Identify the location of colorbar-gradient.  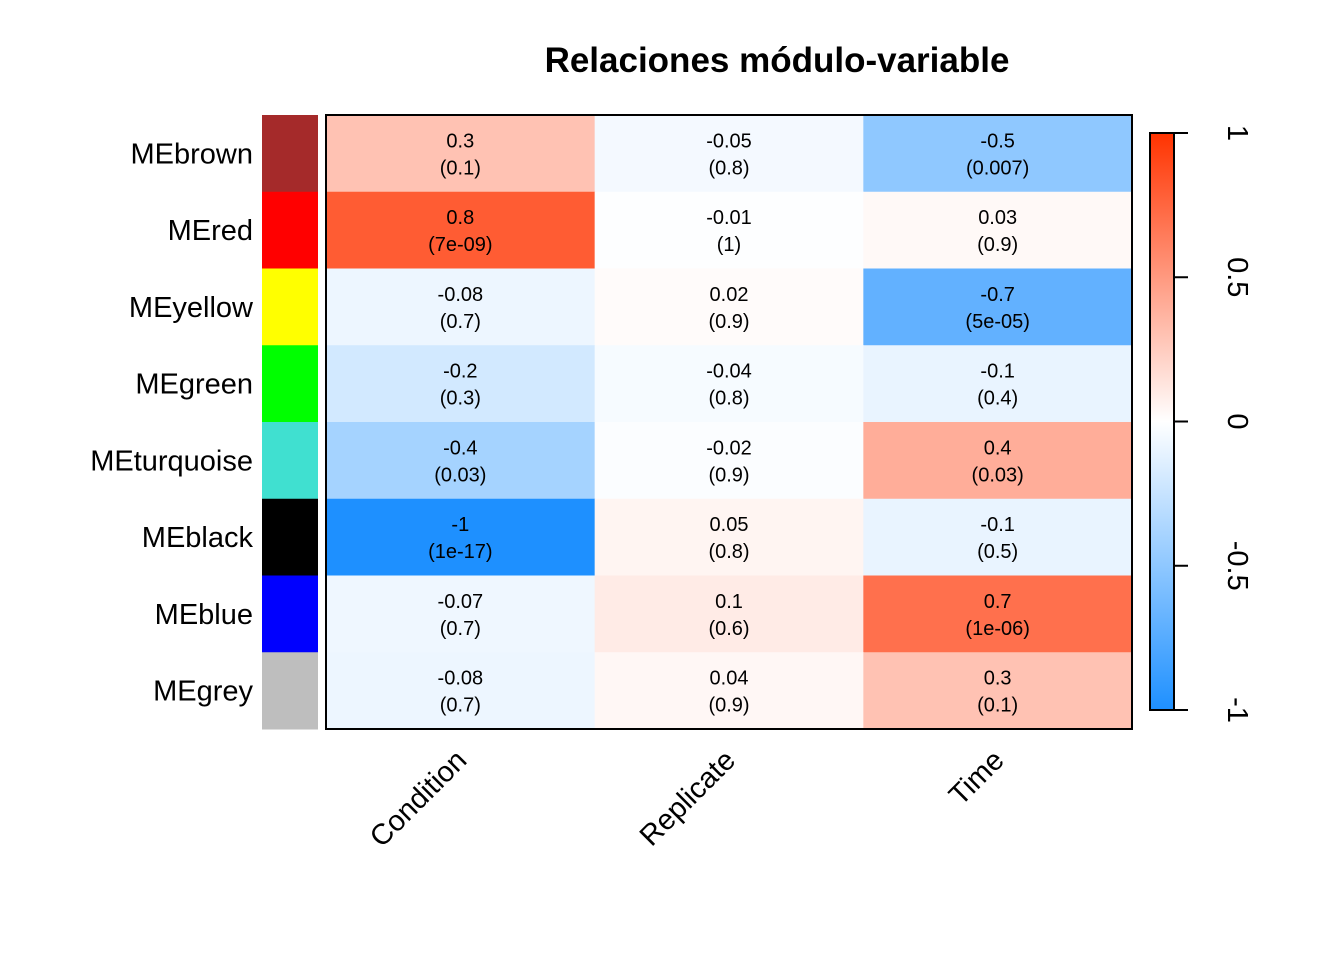
(1162, 421).